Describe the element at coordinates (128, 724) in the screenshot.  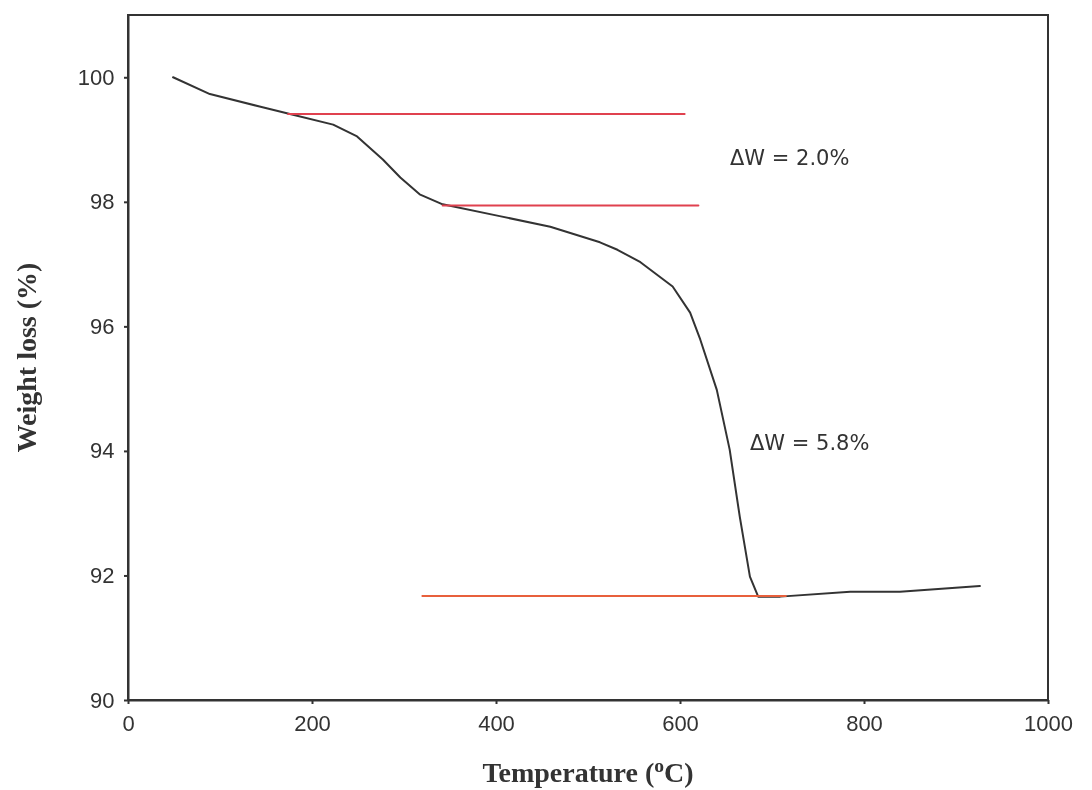
I see `x-tick-label: 0` at that location.